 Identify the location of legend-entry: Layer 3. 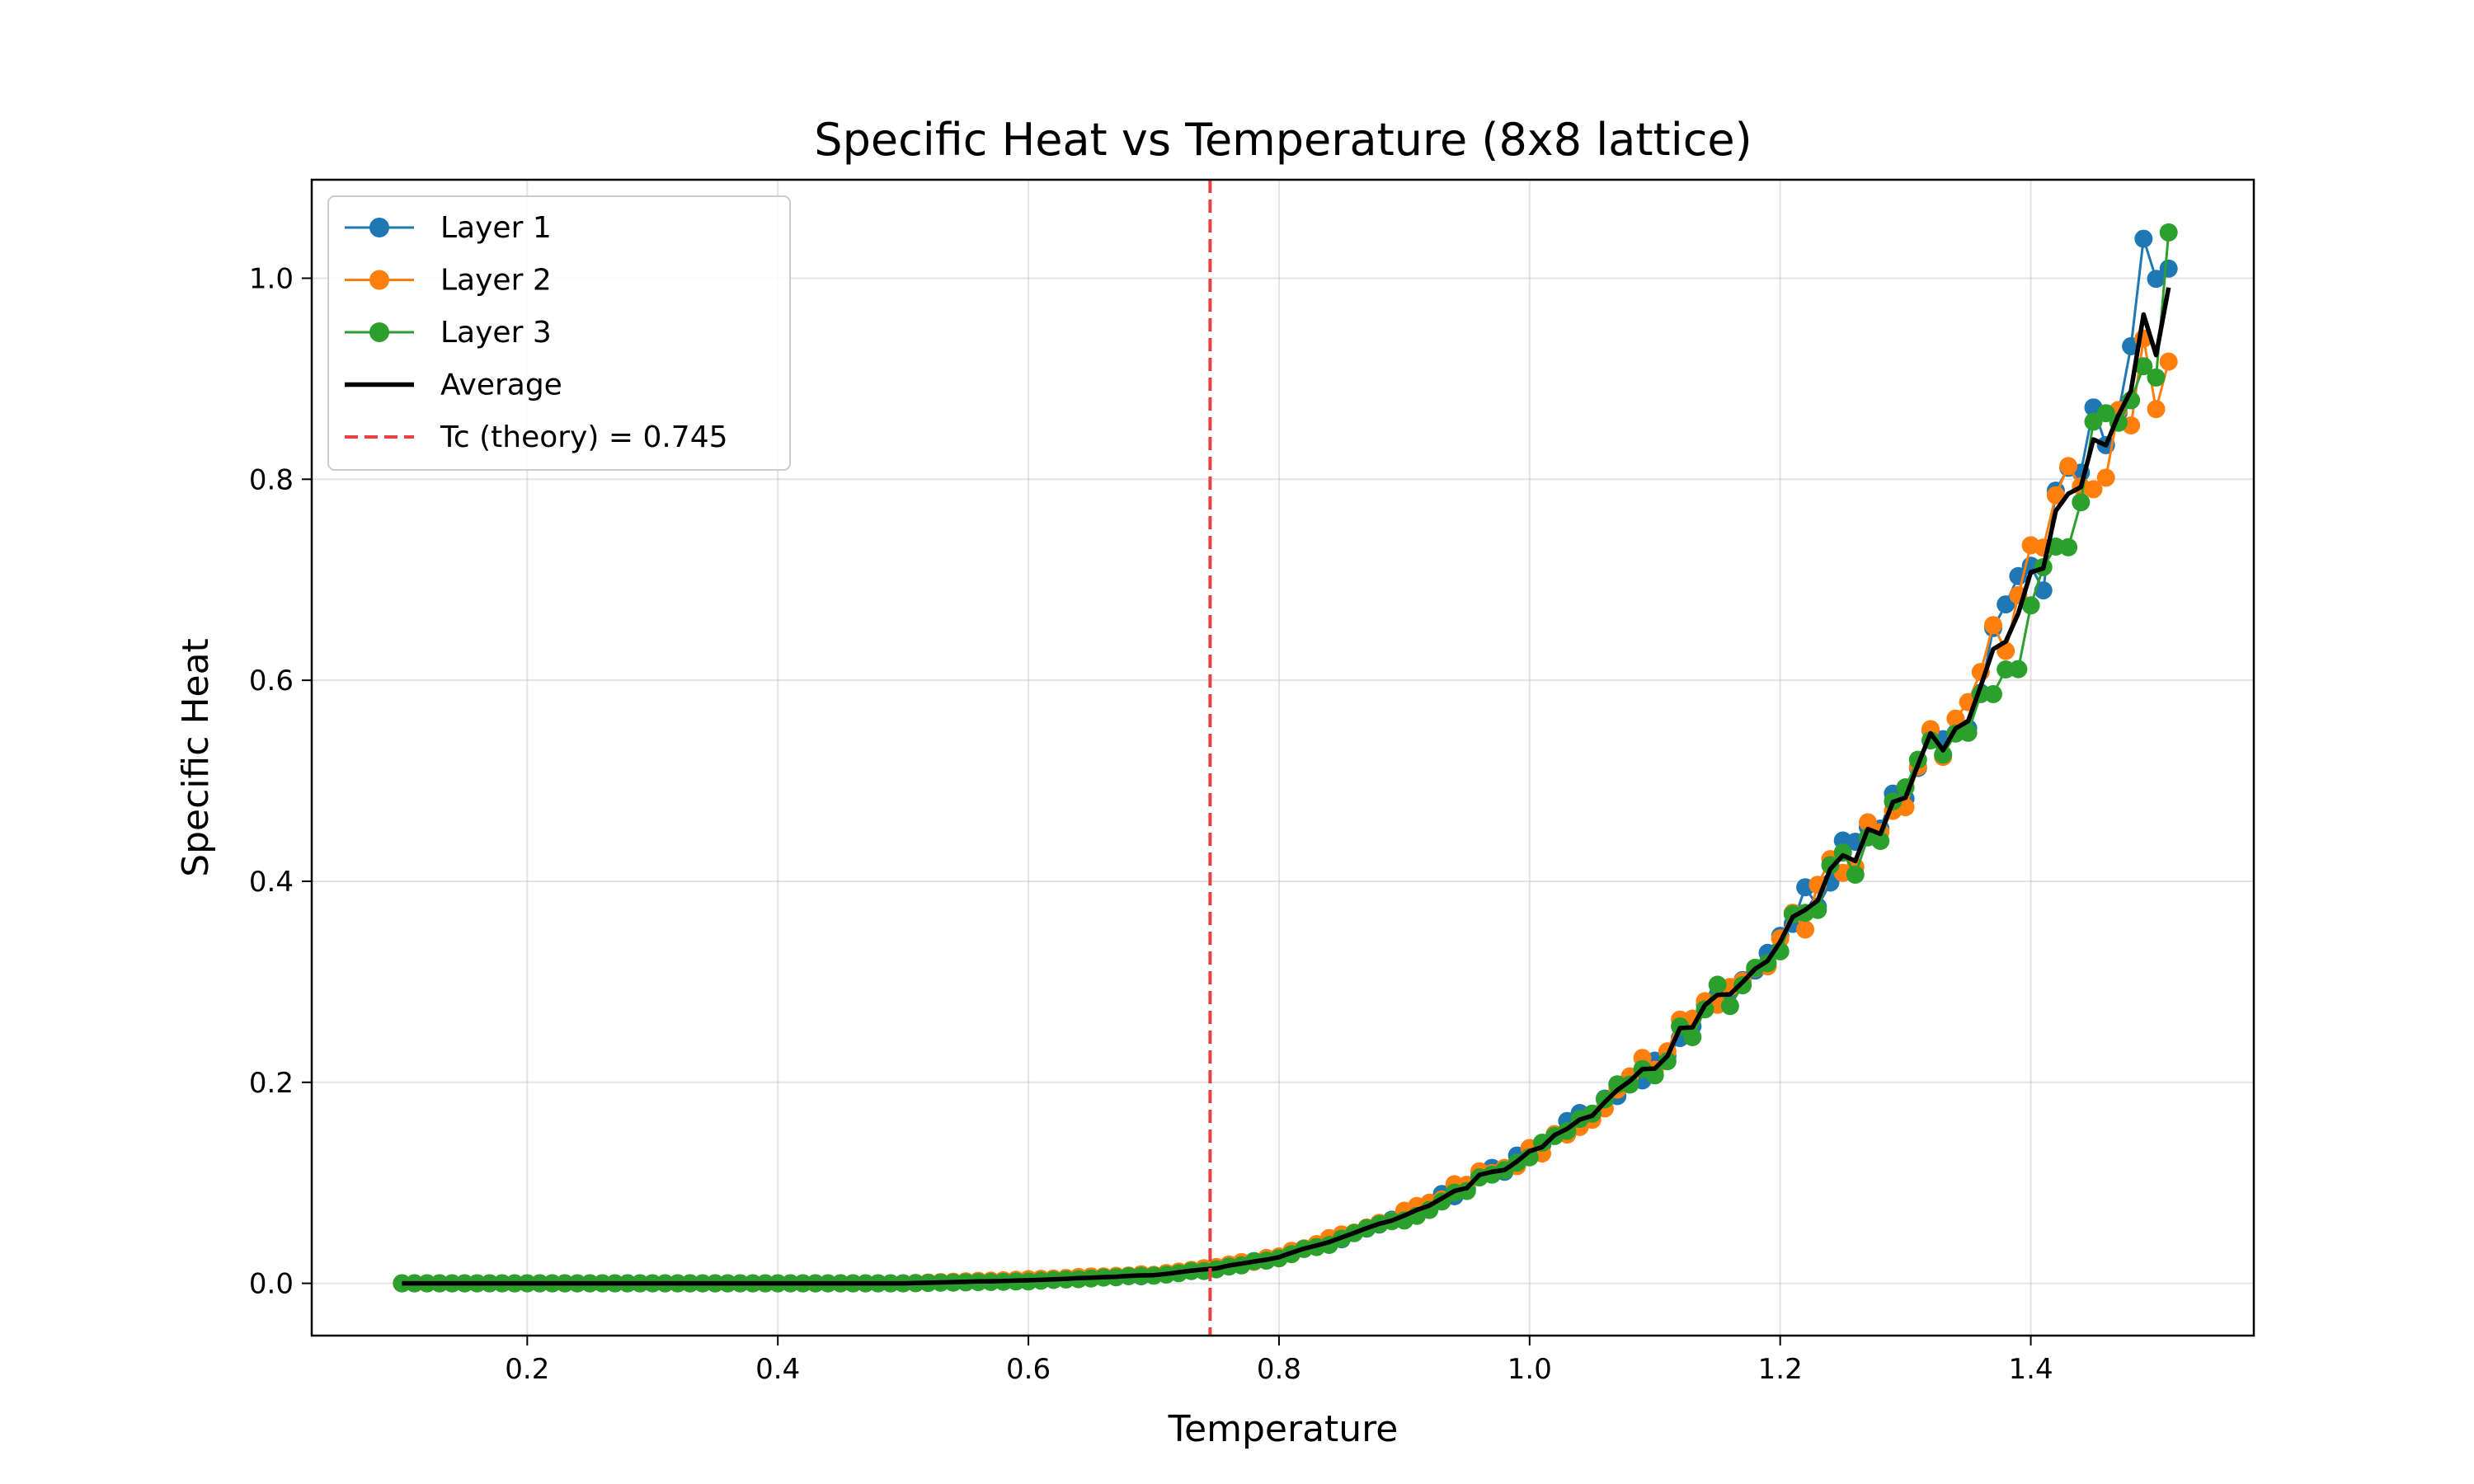
(448, 333).